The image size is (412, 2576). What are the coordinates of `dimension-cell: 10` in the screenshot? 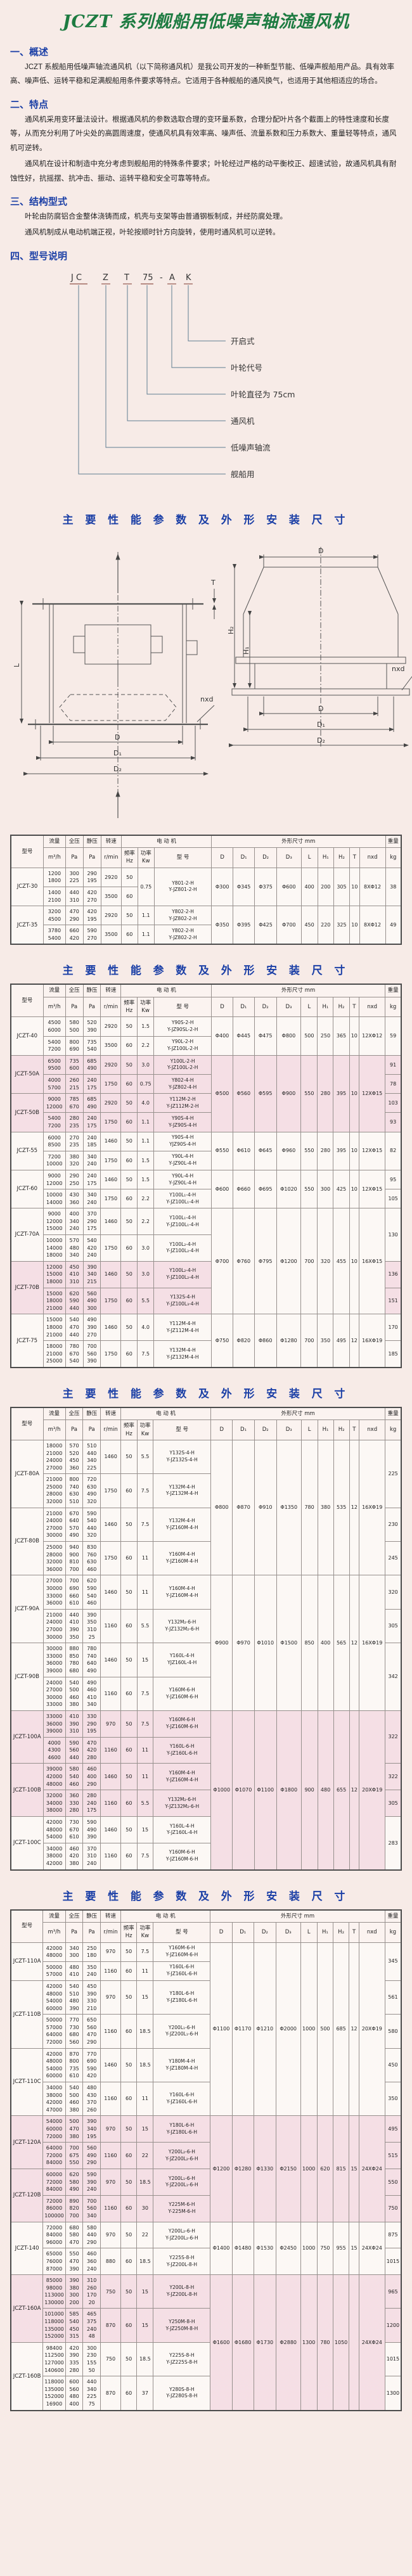 It's located at (354, 887).